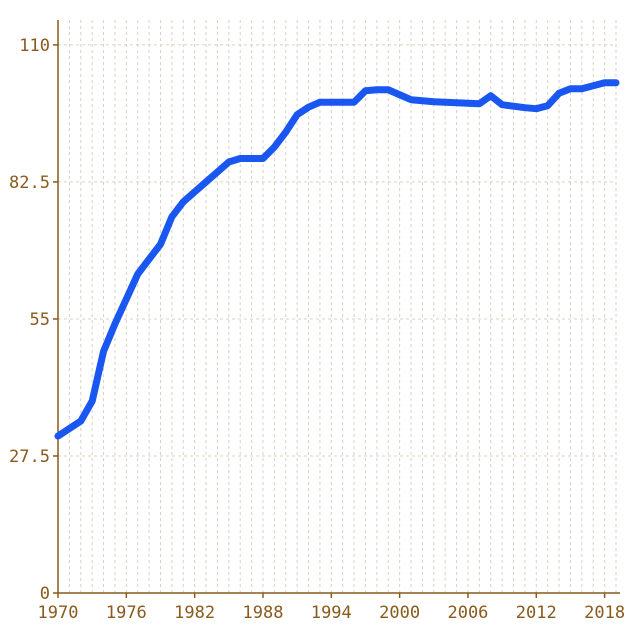 The width and height of the screenshot is (640, 640). Describe the element at coordinates (331, 613) in the screenshot. I see `x-tick-label: 1994` at that location.